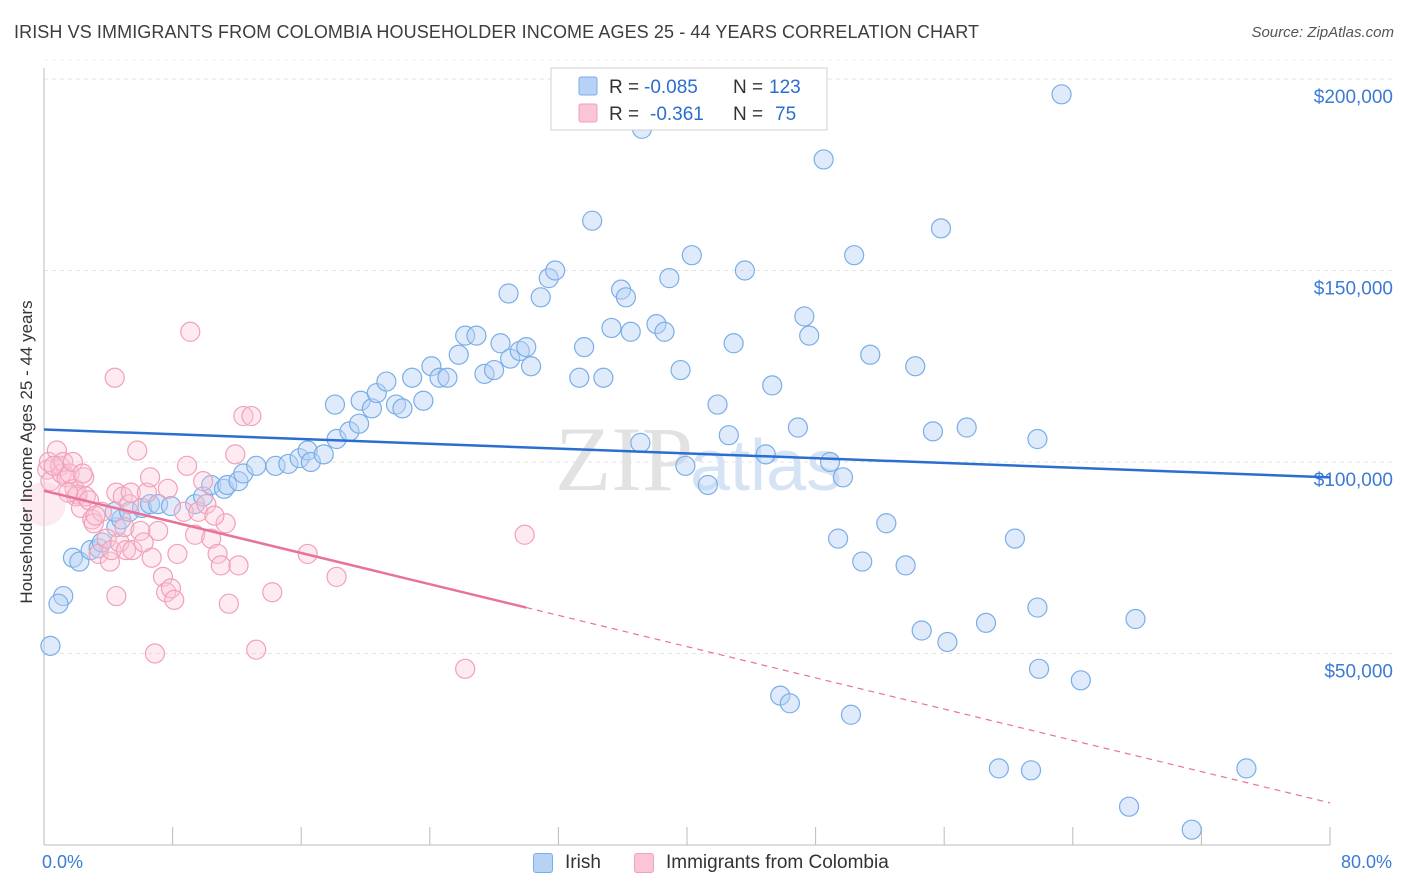 The width and height of the screenshot is (1406, 892). Describe the element at coordinates (698, 459) in the screenshot. I see `watermark: ZIP atlas` at that location.